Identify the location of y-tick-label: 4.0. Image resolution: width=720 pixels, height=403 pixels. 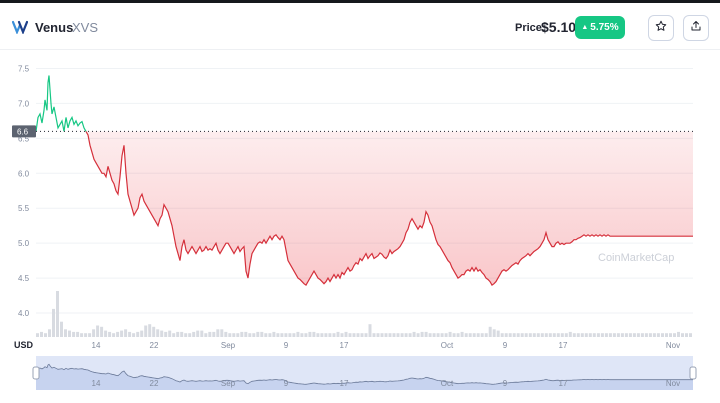
(24, 313).